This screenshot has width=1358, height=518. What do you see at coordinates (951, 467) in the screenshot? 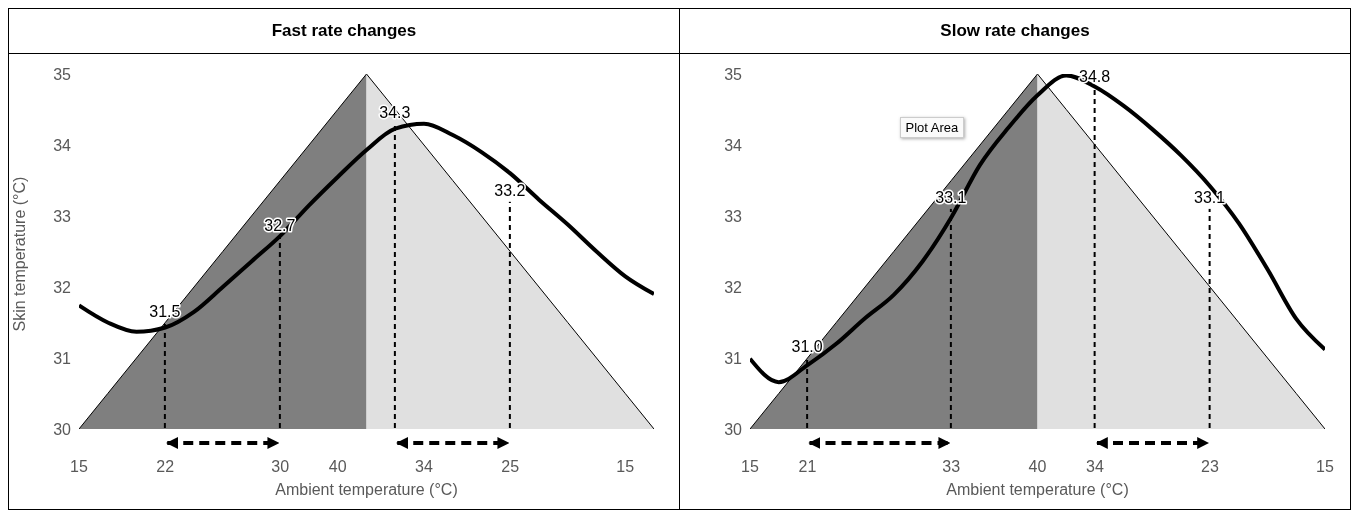
I see `x-tick-label: 33` at bounding box center [951, 467].